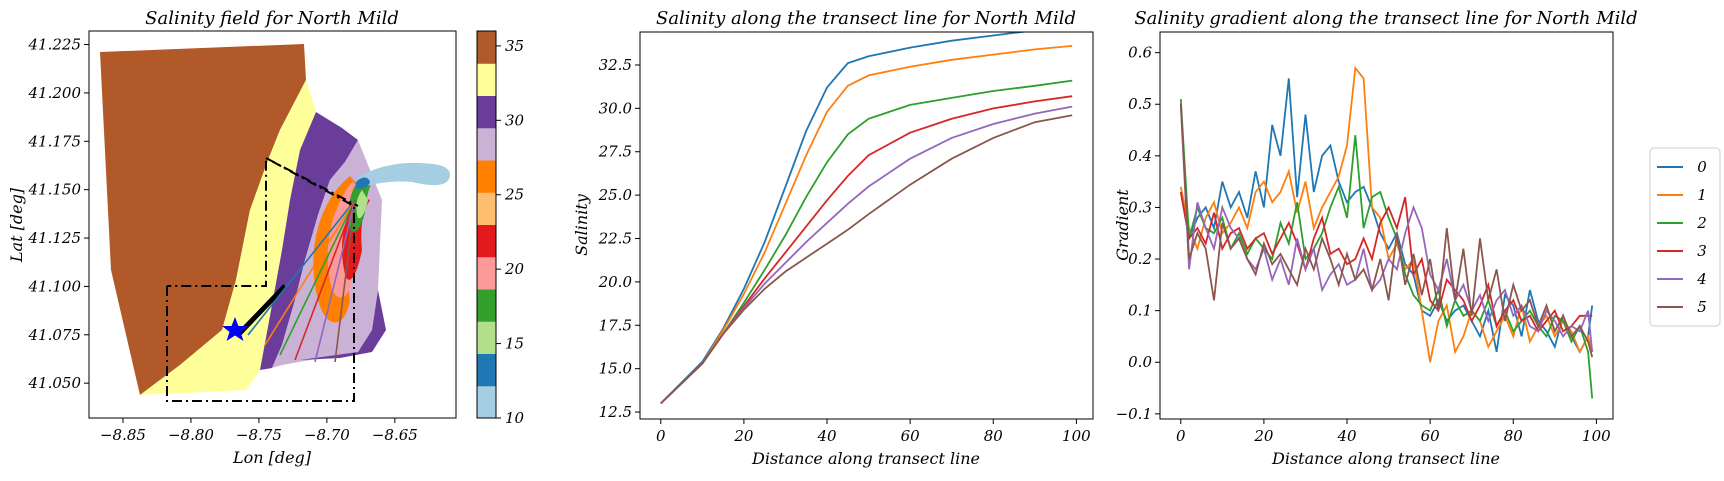  I want to click on gradient-ytick-label: 0.6, so click(1140, 53).